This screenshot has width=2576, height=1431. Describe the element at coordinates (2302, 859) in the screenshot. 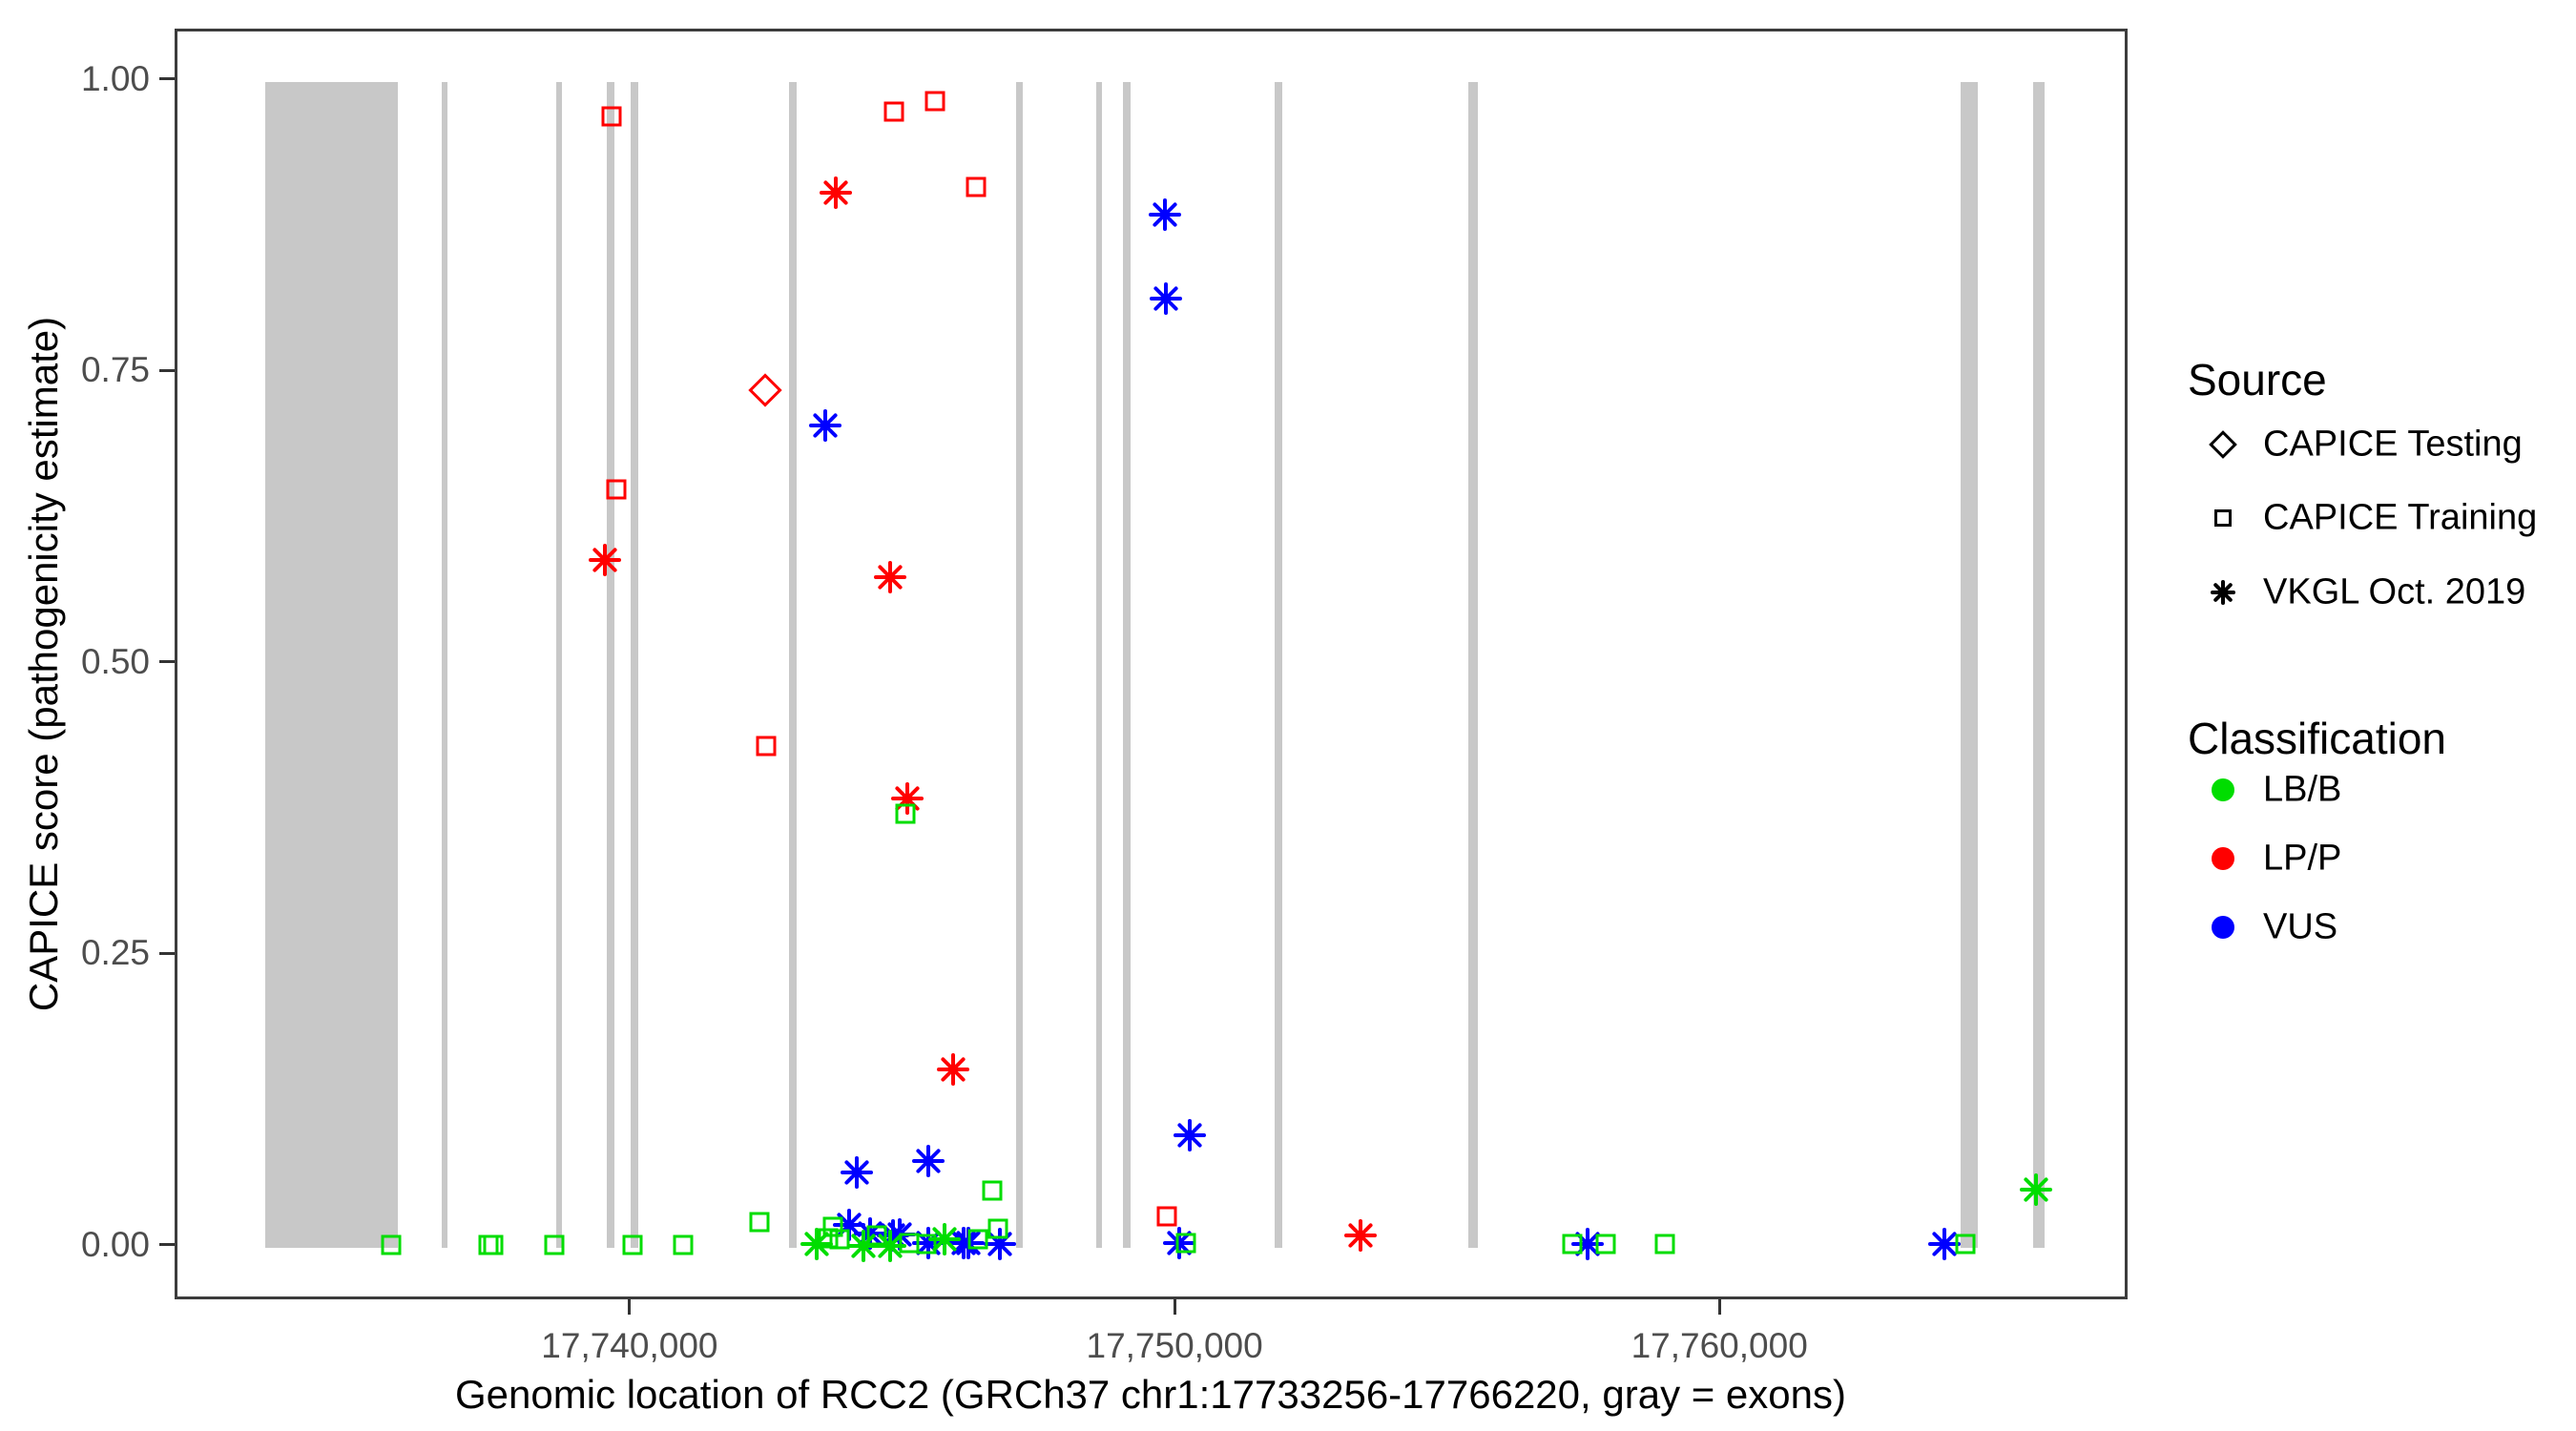

I see `legend-classification-item-label: LP/P` at that location.